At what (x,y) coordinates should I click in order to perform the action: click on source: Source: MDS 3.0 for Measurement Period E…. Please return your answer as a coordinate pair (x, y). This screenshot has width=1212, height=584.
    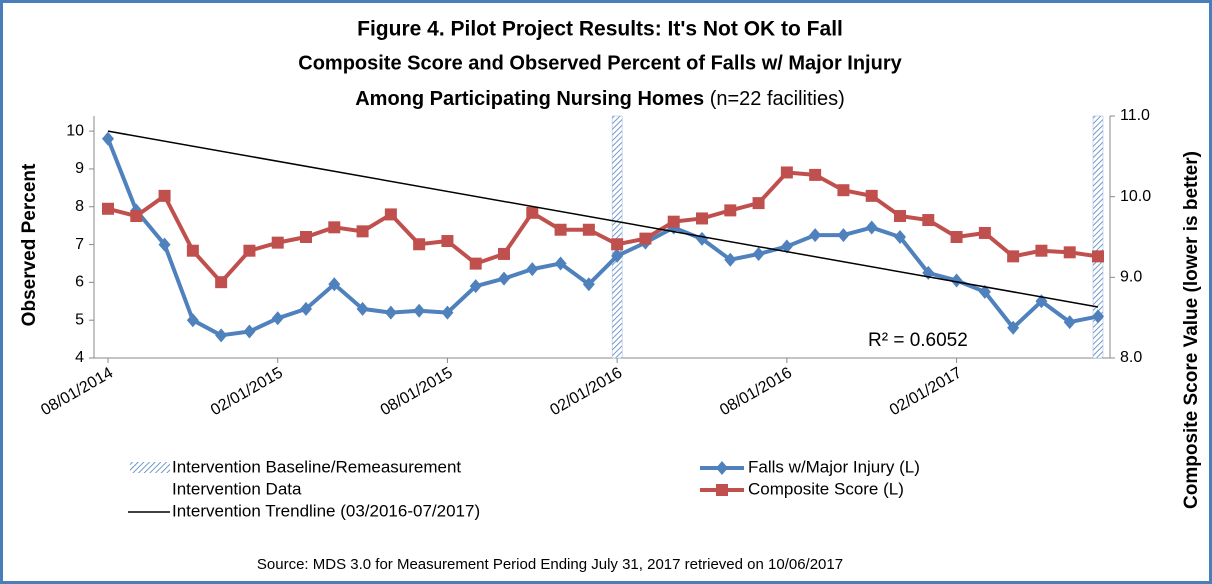
    Looking at the image, I should click on (550, 564).